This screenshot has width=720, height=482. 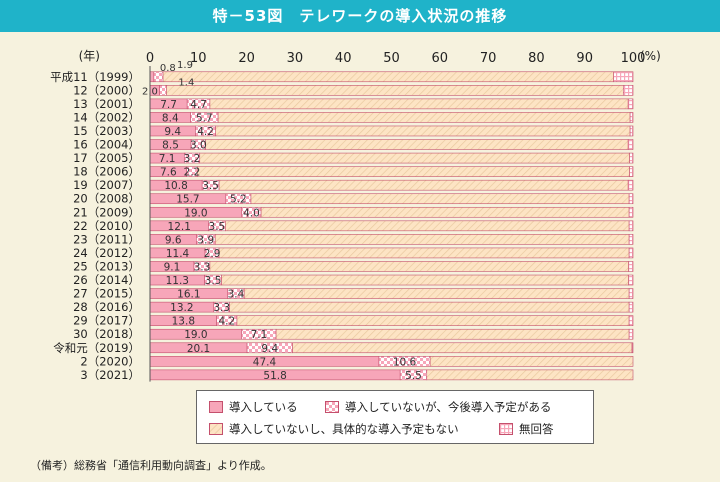 I want to click on y-category-label: 30（2018）, so click(x=106, y=334).